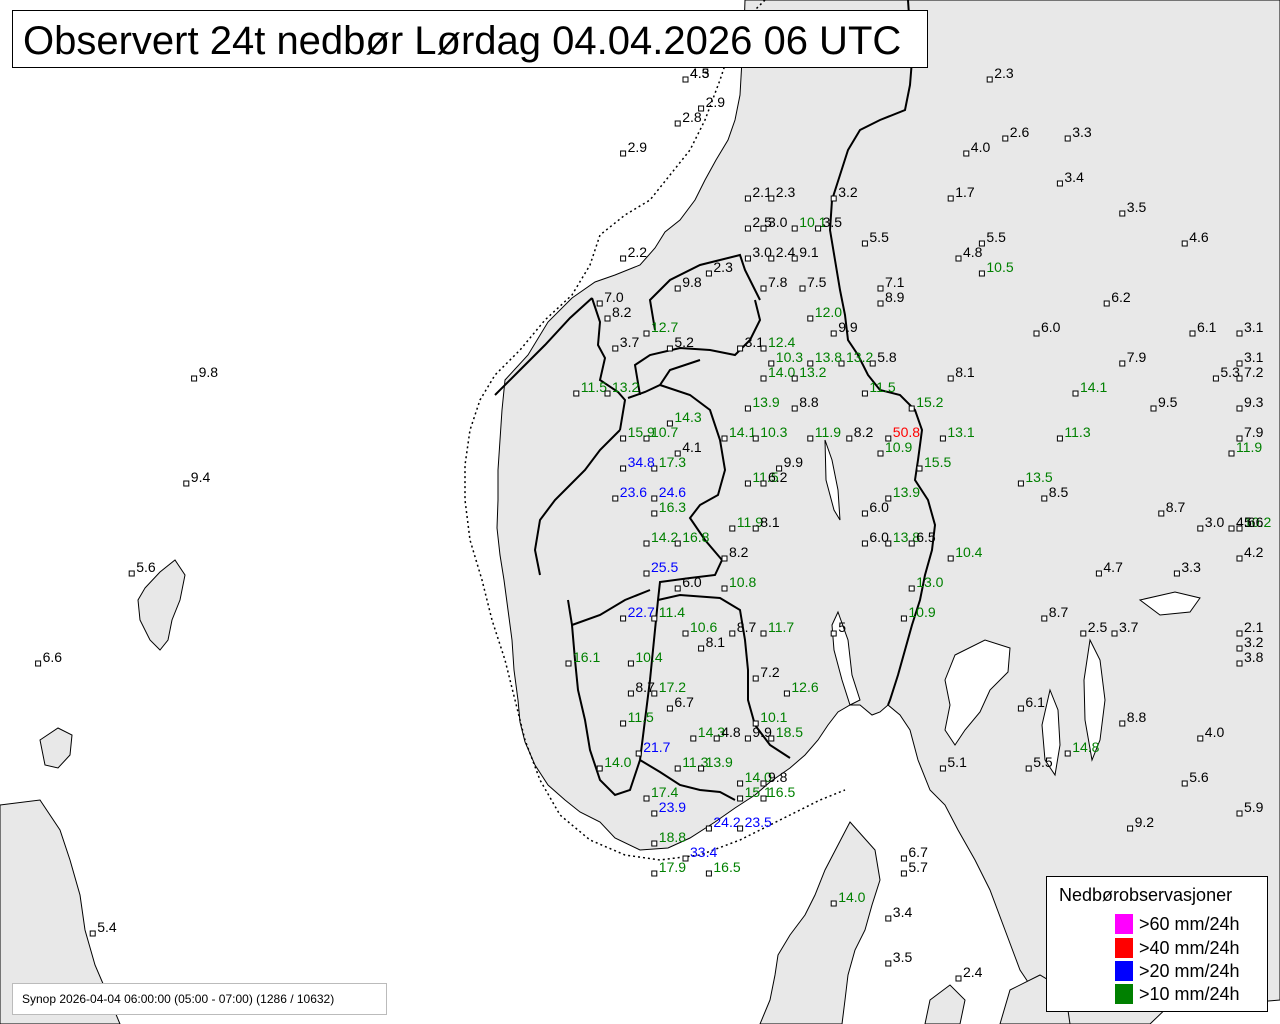 This screenshot has height=1024, width=1280. What do you see at coordinates (960, 432) in the screenshot?
I see `precip-value-label: 13.1` at bounding box center [960, 432].